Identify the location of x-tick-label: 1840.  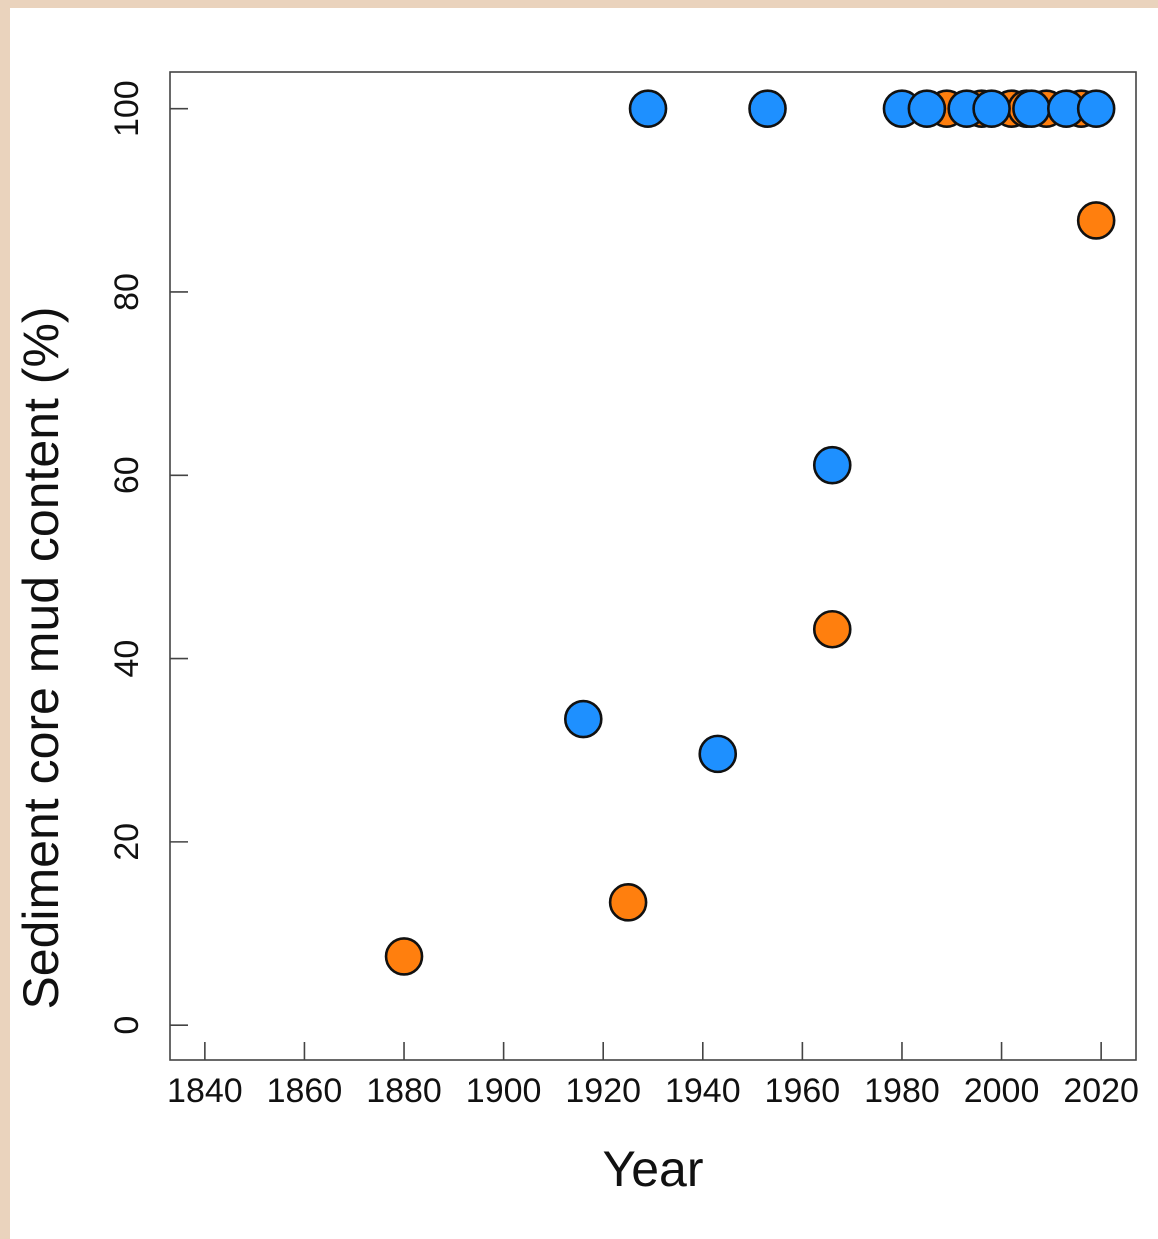
(205, 1091).